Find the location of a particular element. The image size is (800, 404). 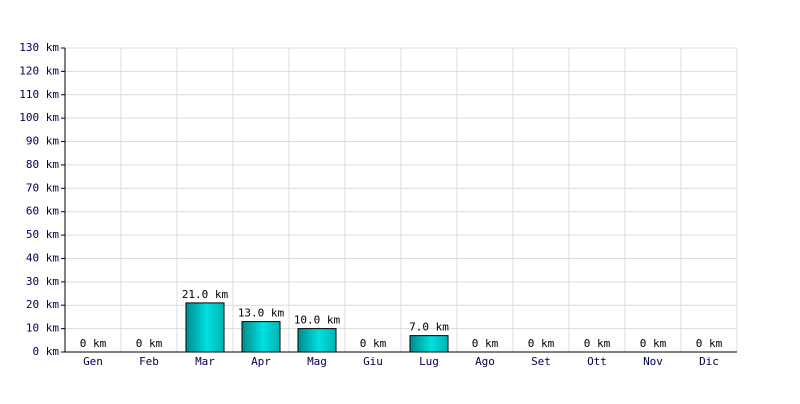

y-tick-label: 0 km is located at coordinates (46, 351).